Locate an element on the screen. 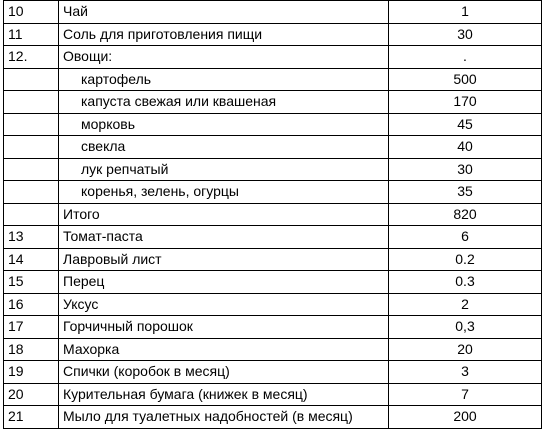  quantity-cell: . is located at coordinates (465, 57).